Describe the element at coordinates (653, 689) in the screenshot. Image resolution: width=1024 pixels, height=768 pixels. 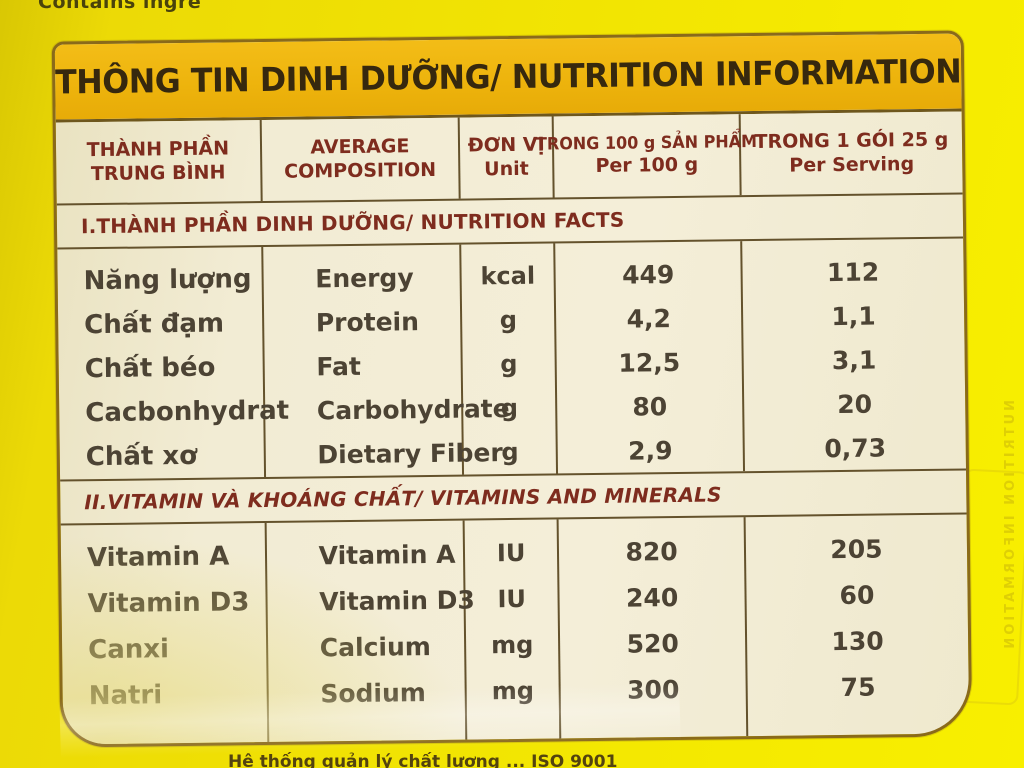
I see `cell-per100g: 300` at that location.